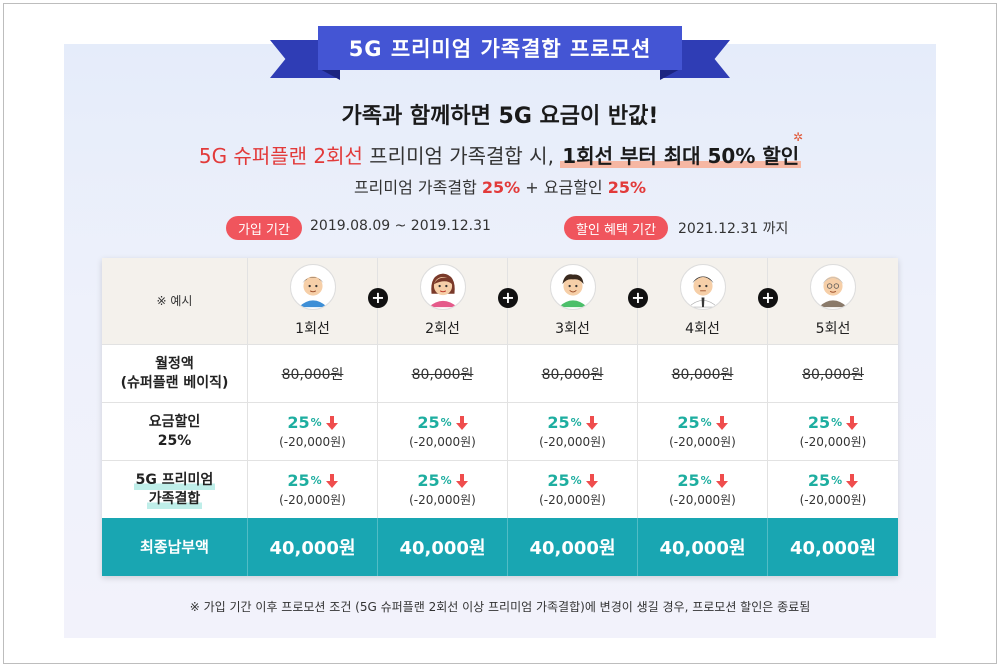 The height and width of the screenshot is (667, 1000). What do you see at coordinates (280, 156) in the screenshot?
I see `promo-plan: 5G 슈퍼플랜 2회선` at bounding box center [280, 156].